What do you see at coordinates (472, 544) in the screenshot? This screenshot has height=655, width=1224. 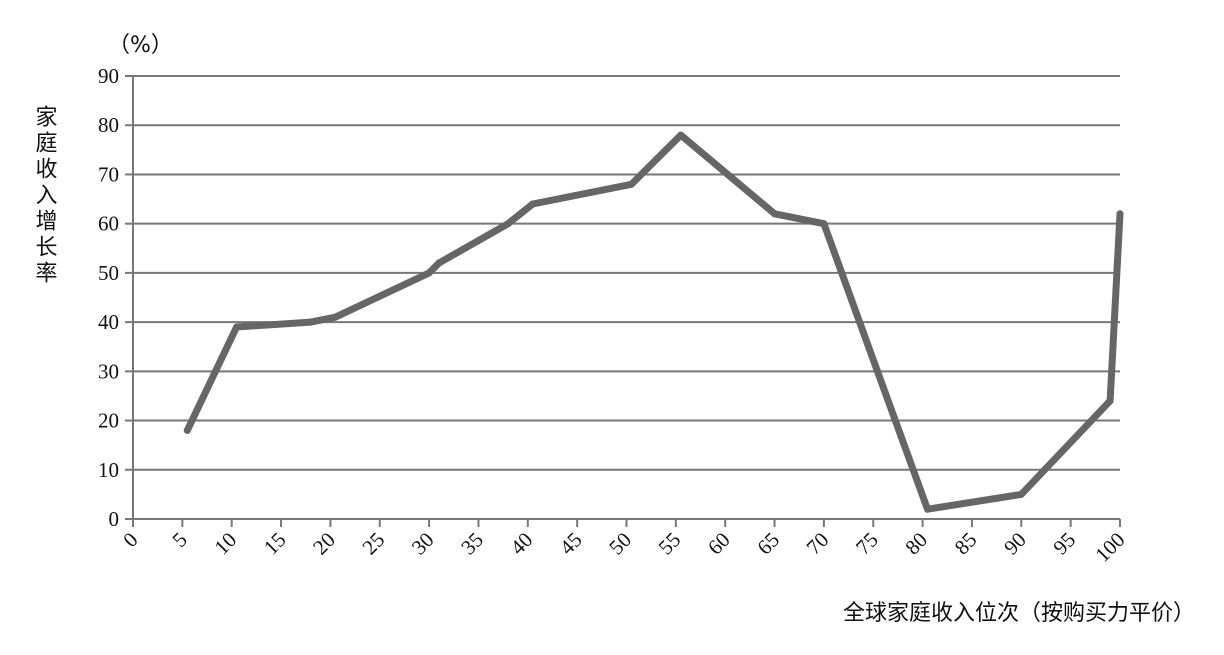 I see `x-tick-label: 35` at bounding box center [472, 544].